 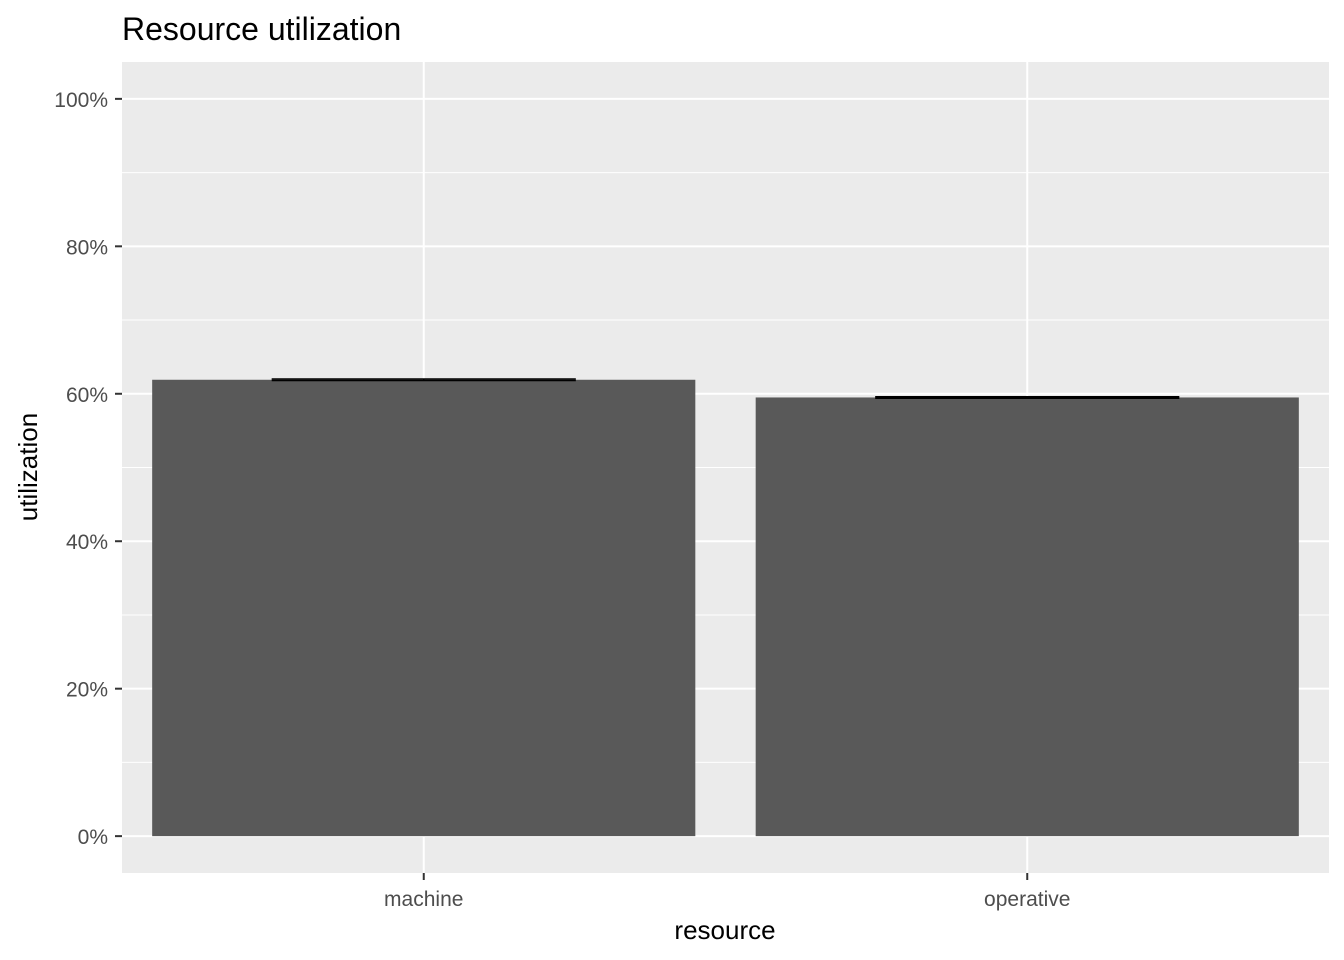 I want to click on y-tick-label: 100%, so click(x=81, y=100).